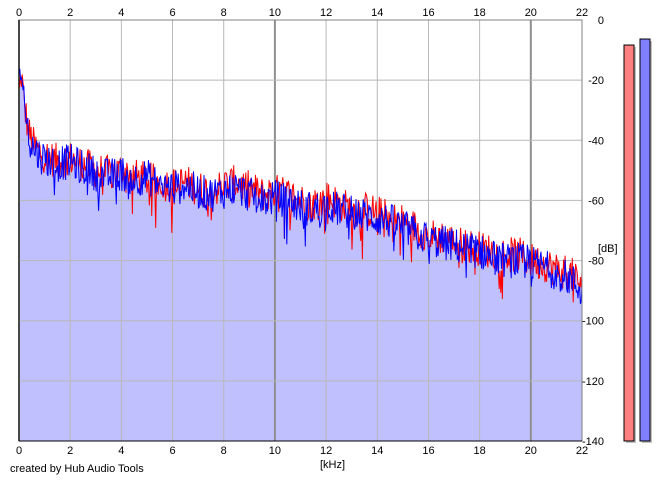 This screenshot has height=482, width=664. I want to click on x-tick-label-bottom: 22, so click(582, 451).